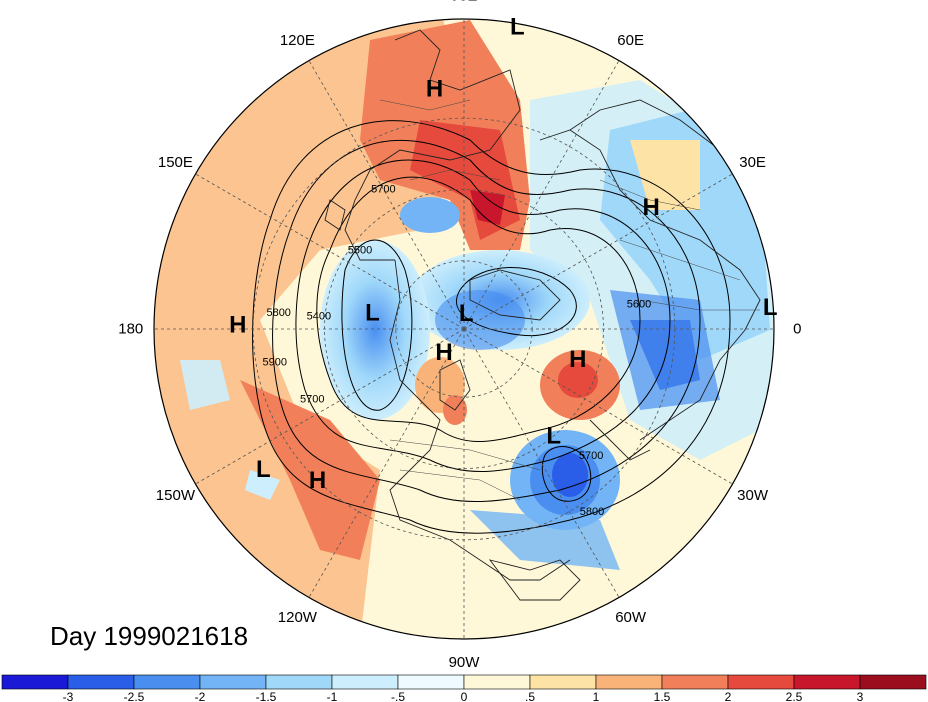 The height and width of the screenshot is (702, 928). Describe the element at coordinates (794, 696) in the screenshot. I see `colorbar-tick-label: 2.5` at that location.